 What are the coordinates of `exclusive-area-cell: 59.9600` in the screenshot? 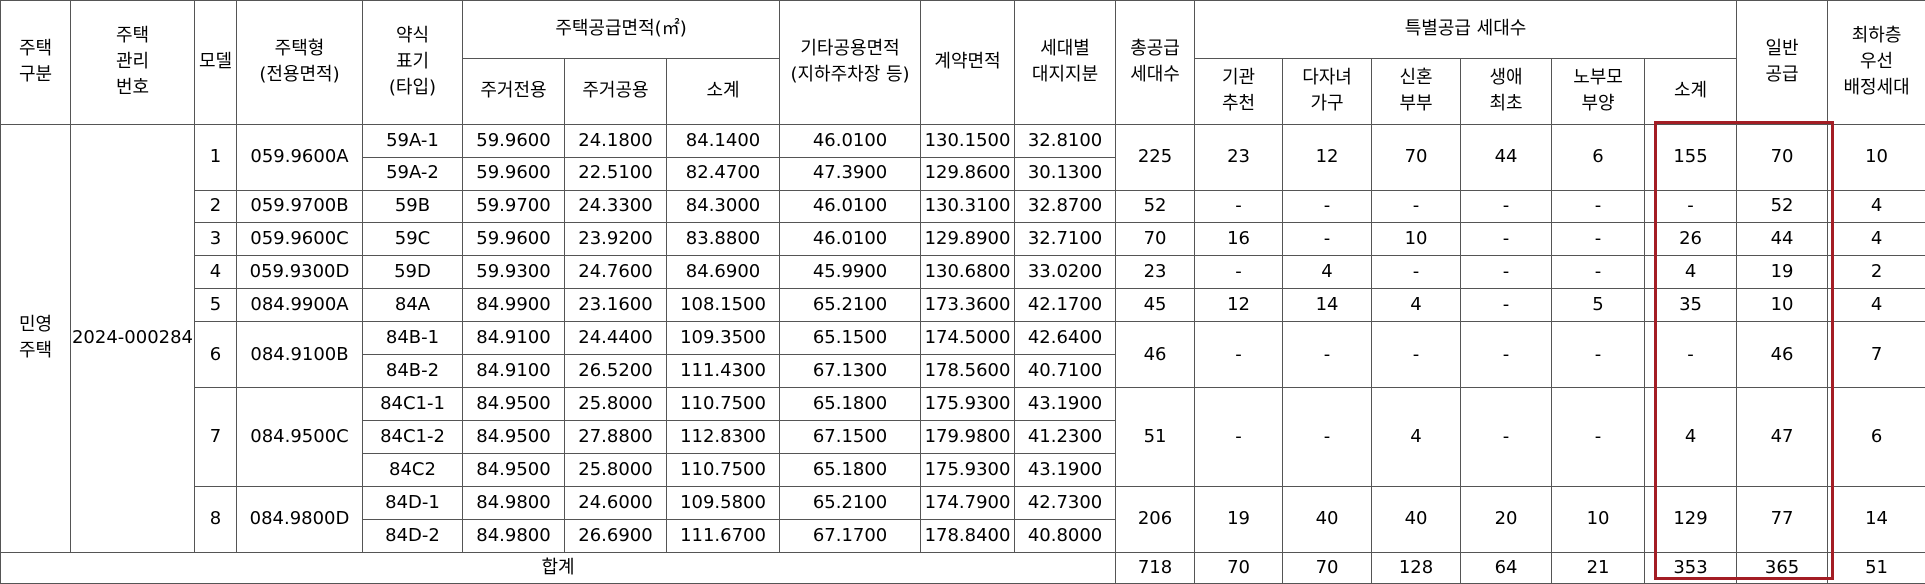 It's located at (513, 173).